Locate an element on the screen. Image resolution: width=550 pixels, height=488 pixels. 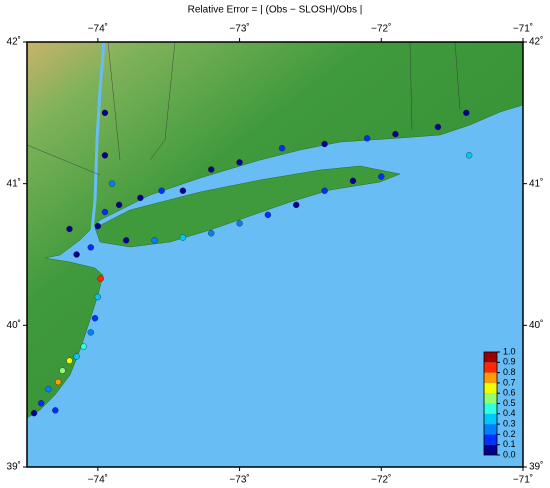
colorbar-label: 1.0 is located at coordinates (509, 351).